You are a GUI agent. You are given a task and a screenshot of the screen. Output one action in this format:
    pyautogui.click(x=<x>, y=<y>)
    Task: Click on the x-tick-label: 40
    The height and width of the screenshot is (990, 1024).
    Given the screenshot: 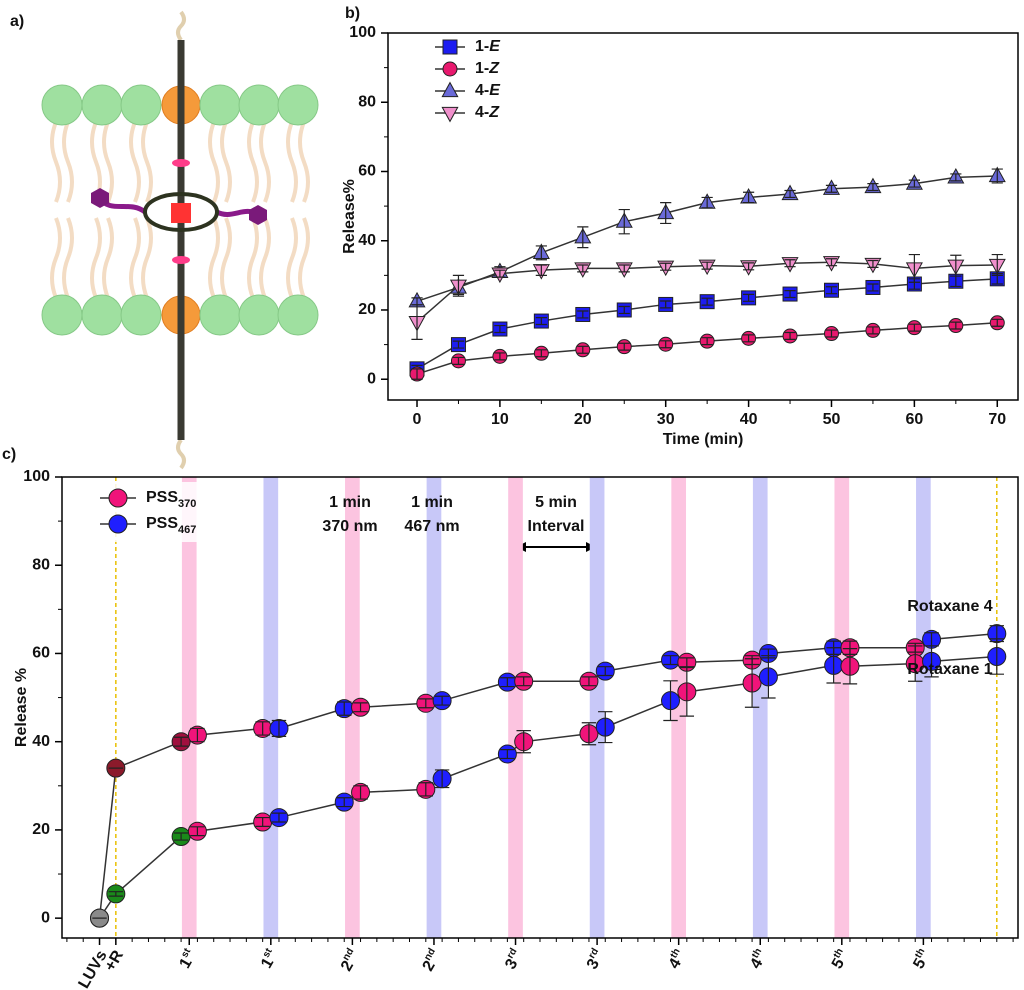 What is the action you would take?
    pyautogui.click(x=749, y=419)
    